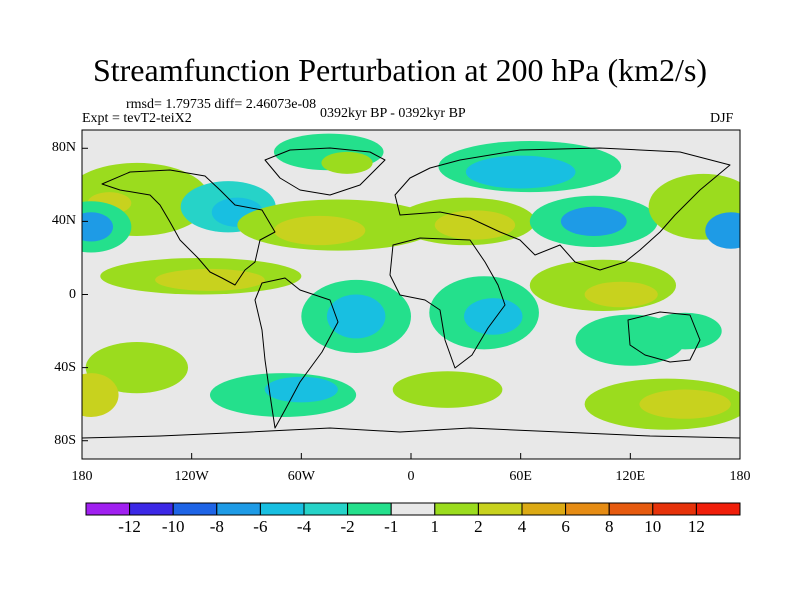  Describe the element at coordinates (391, 526) in the screenshot. I see `colorbar-label: -1` at that location.